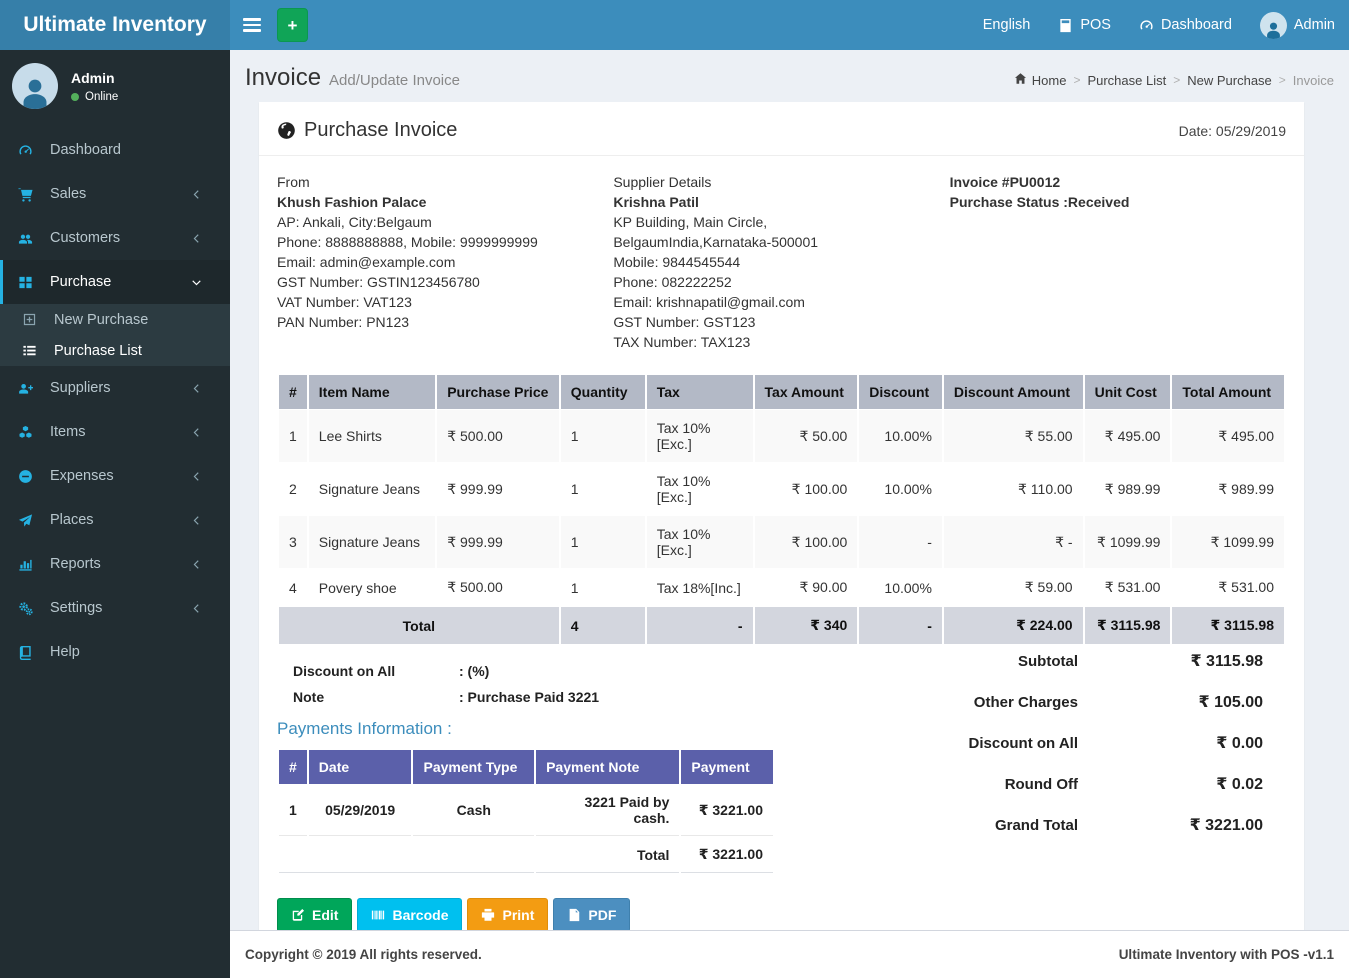 The width and height of the screenshot is (1349, 978). Describe the element at coordinates (34, 319) in the screenshot. I see `plus-square-icon` at that location.